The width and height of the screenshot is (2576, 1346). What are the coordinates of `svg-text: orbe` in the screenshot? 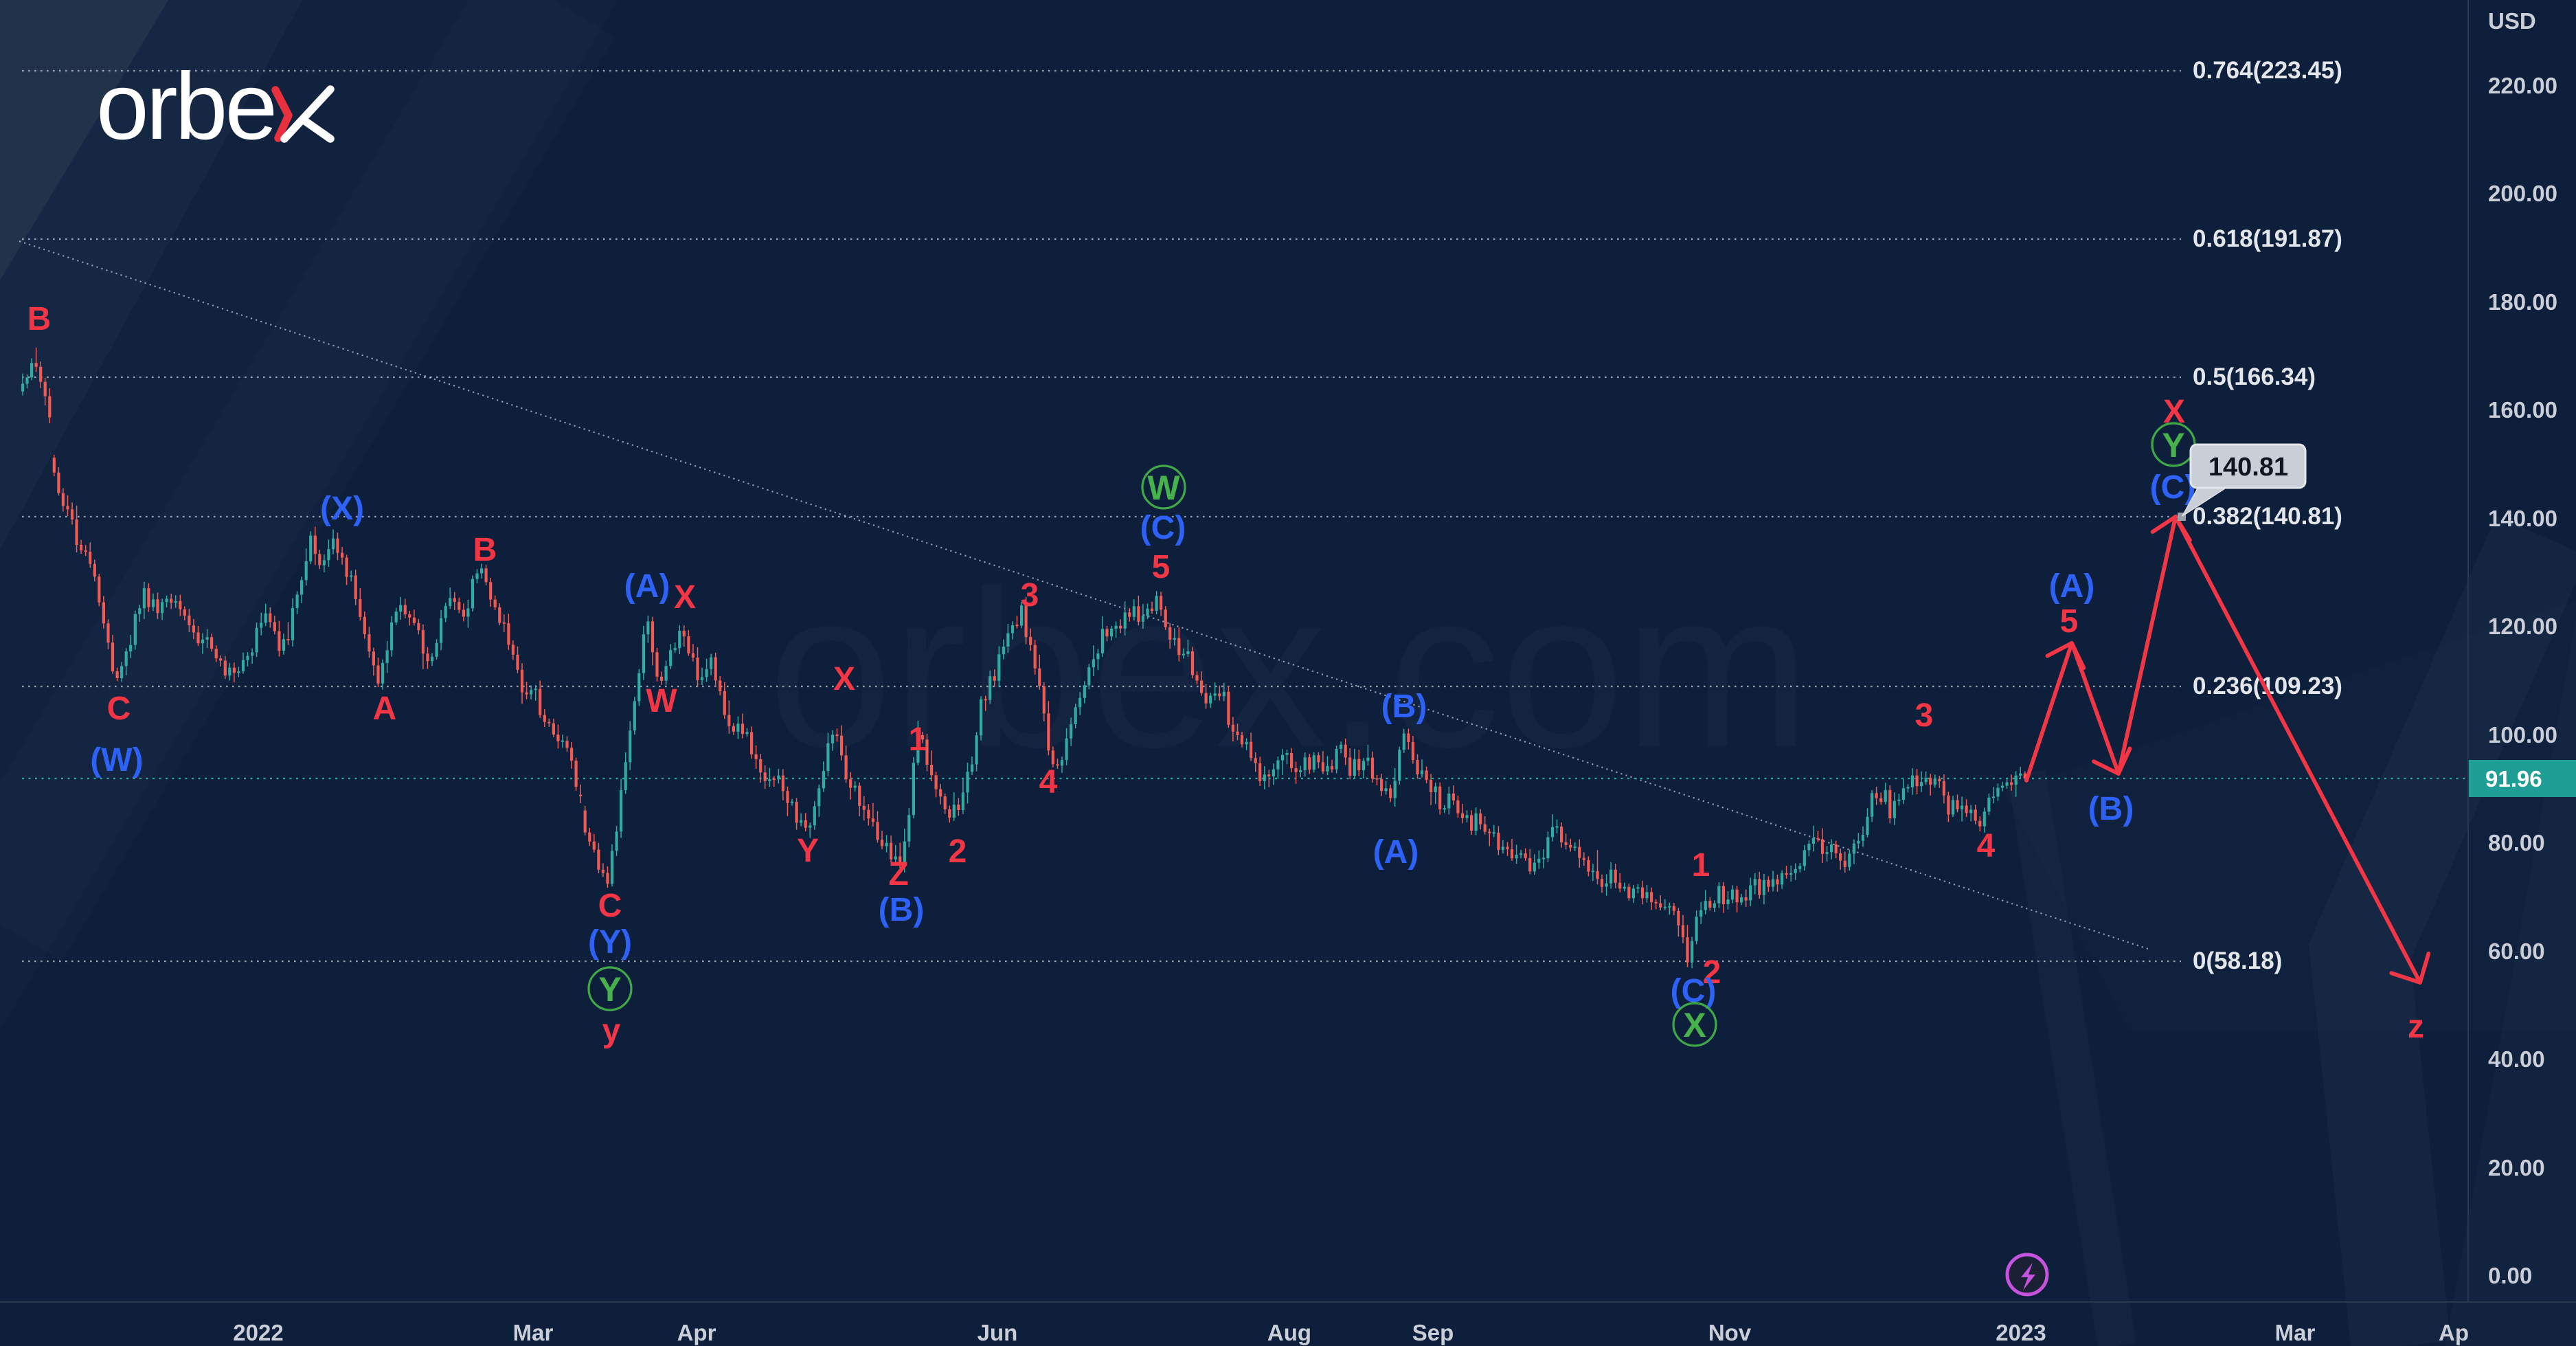 It's located at (185, 107).